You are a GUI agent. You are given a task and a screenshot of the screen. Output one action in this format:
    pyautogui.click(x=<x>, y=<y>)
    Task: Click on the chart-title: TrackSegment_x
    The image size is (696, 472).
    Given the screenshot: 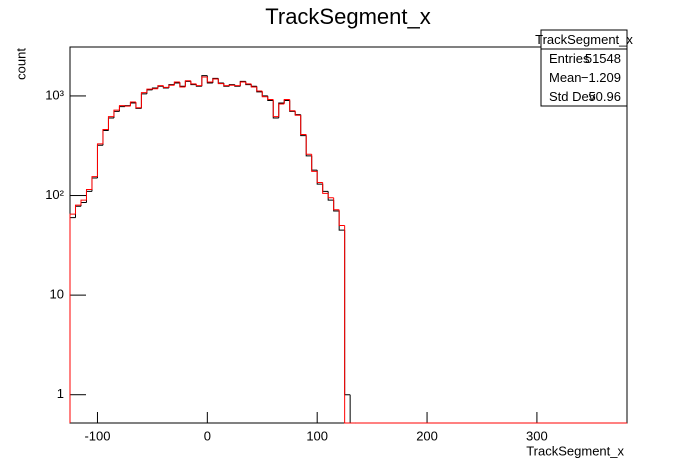 What is the action you would take?
    pyautogui.click(x=347, y=16)
    